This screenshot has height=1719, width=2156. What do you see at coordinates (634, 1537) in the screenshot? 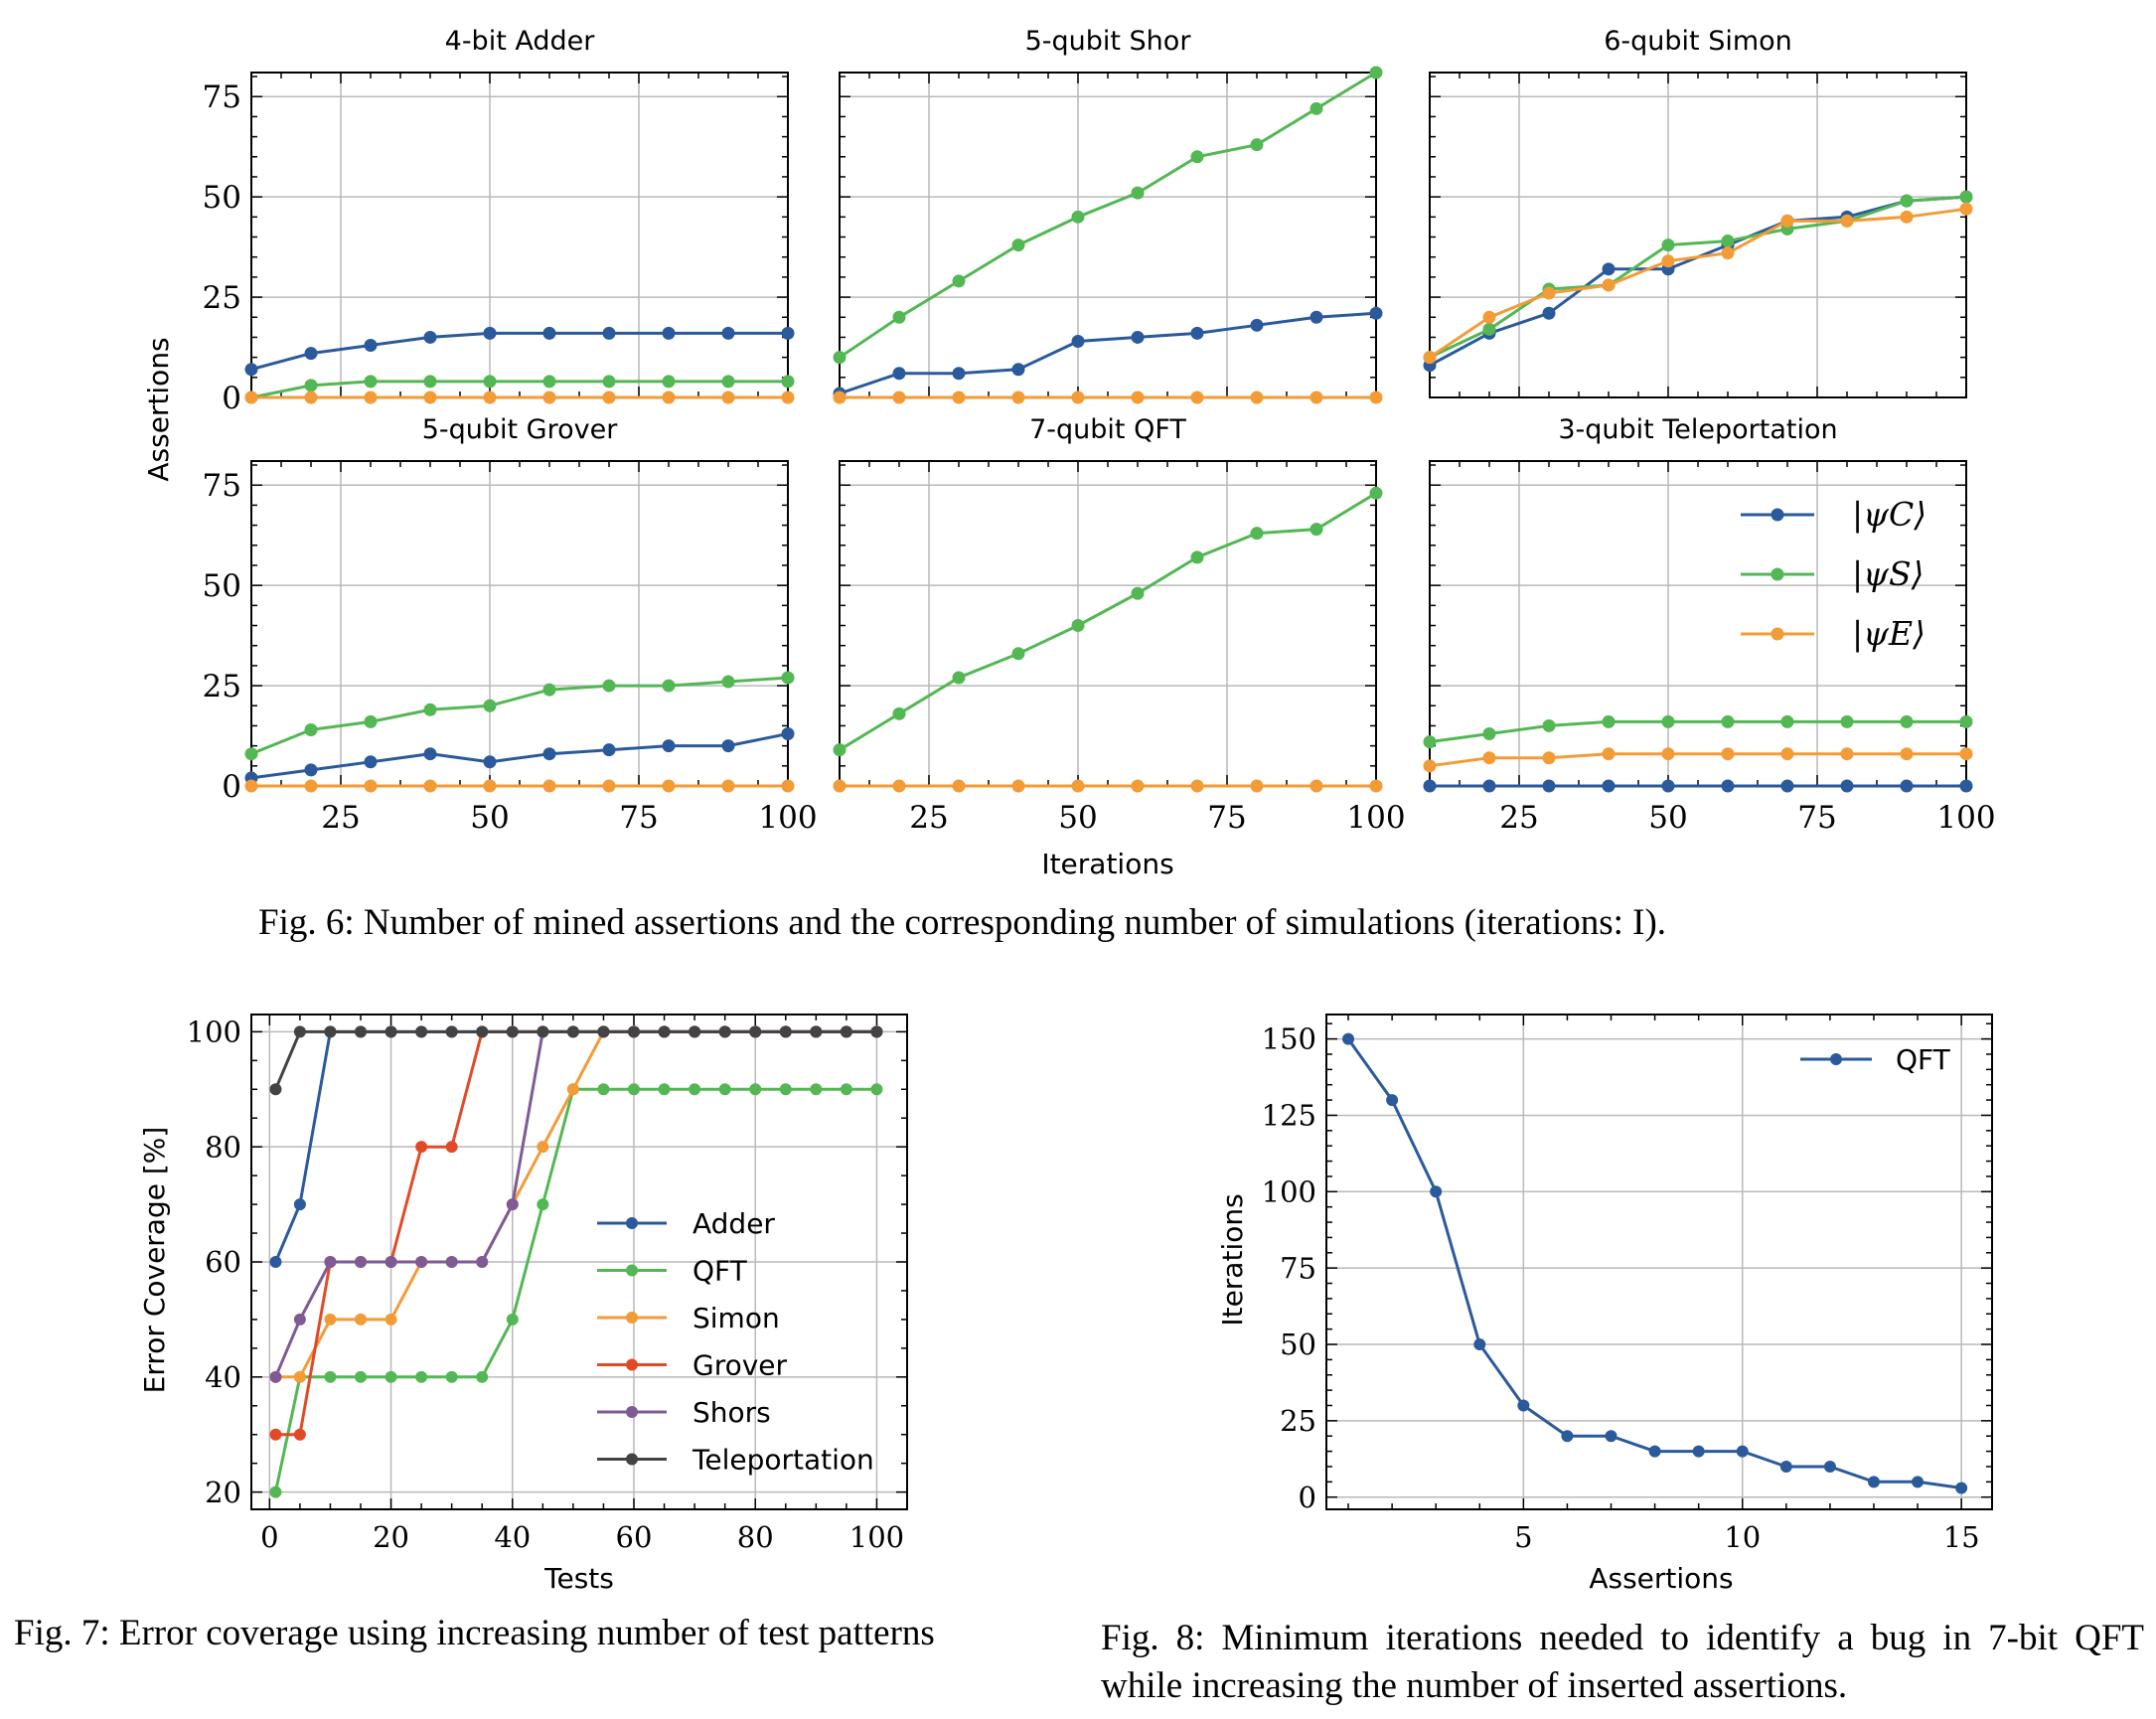
I see `x-tick-label: 60` at bounding box center [634, 1537].